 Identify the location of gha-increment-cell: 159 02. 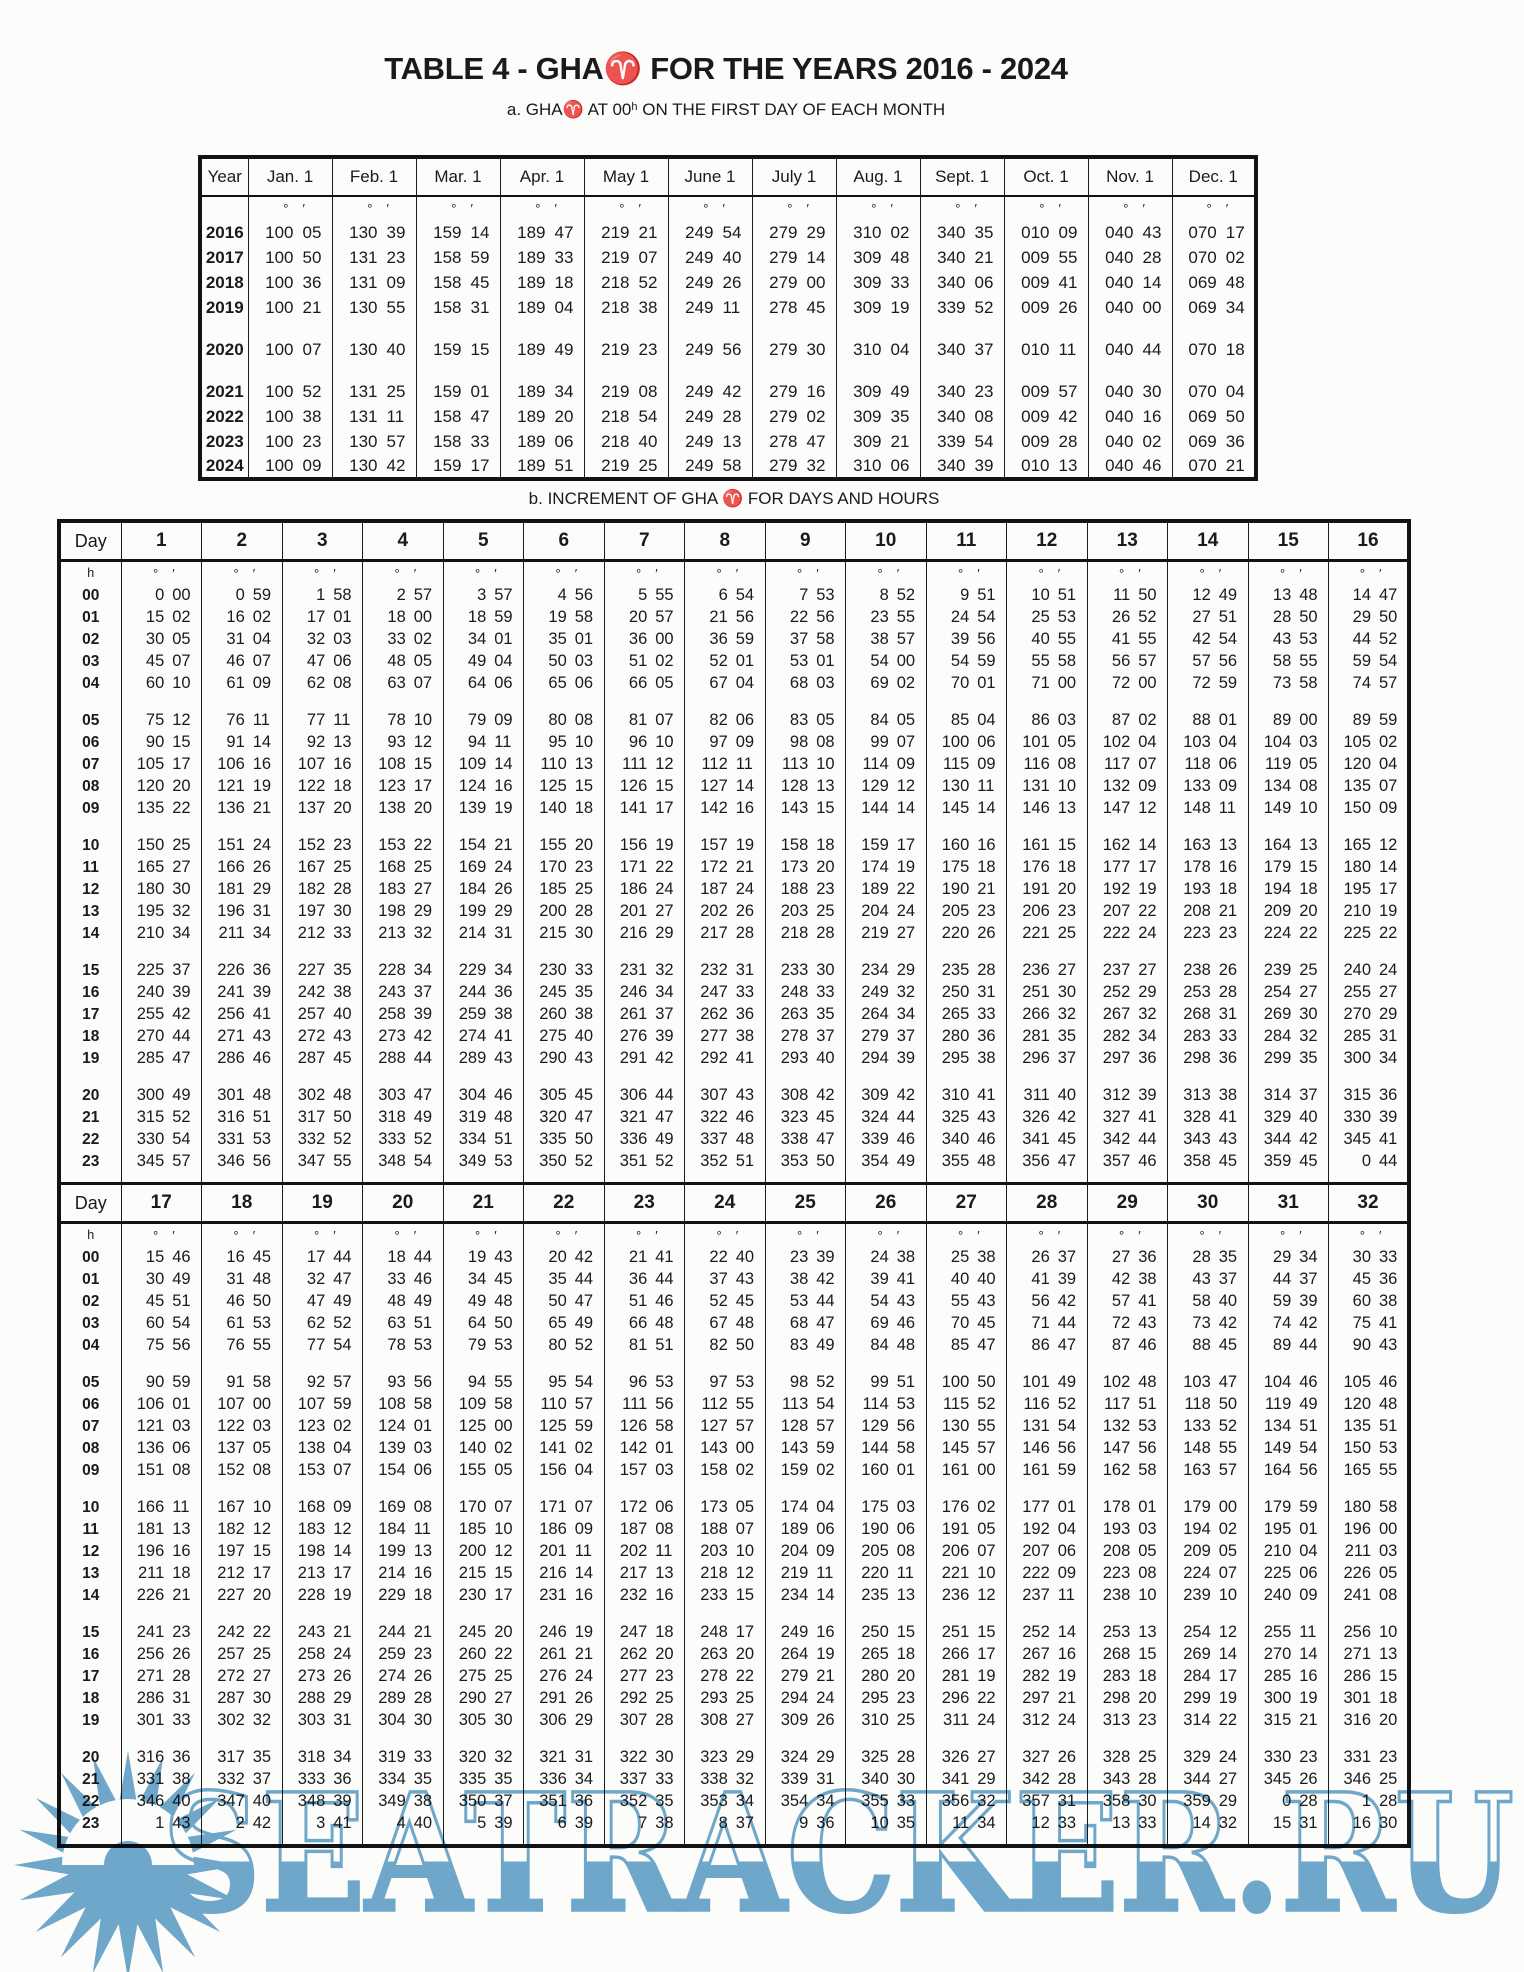
(805, 1470).